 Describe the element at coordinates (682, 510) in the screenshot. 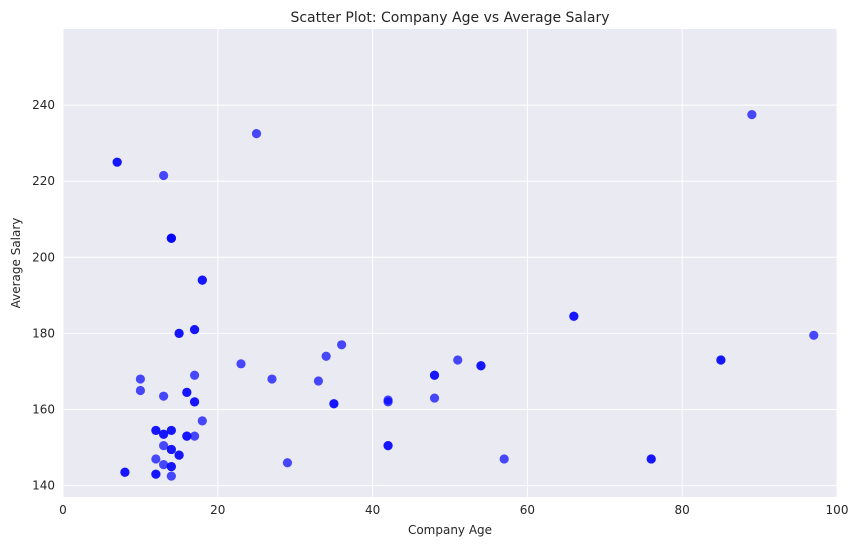

I see `x-tick-label: 80` at that location.